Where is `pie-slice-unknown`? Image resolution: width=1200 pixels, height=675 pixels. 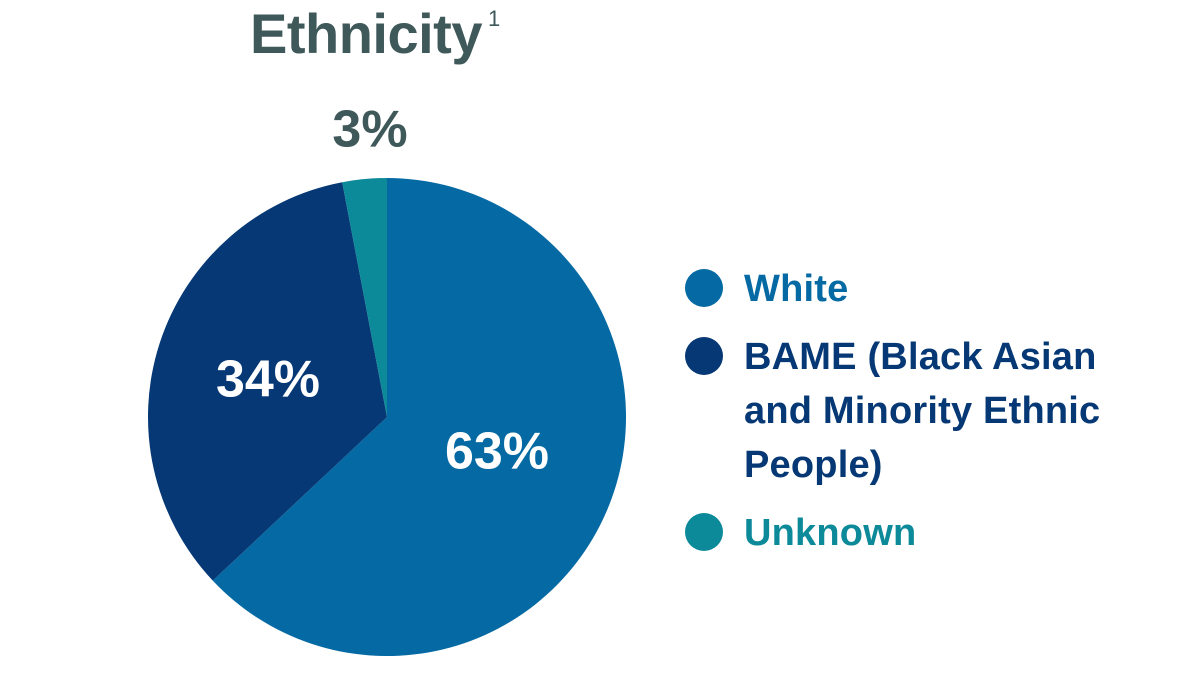 pie-slice-unknown is located at coordinates (364, 297).